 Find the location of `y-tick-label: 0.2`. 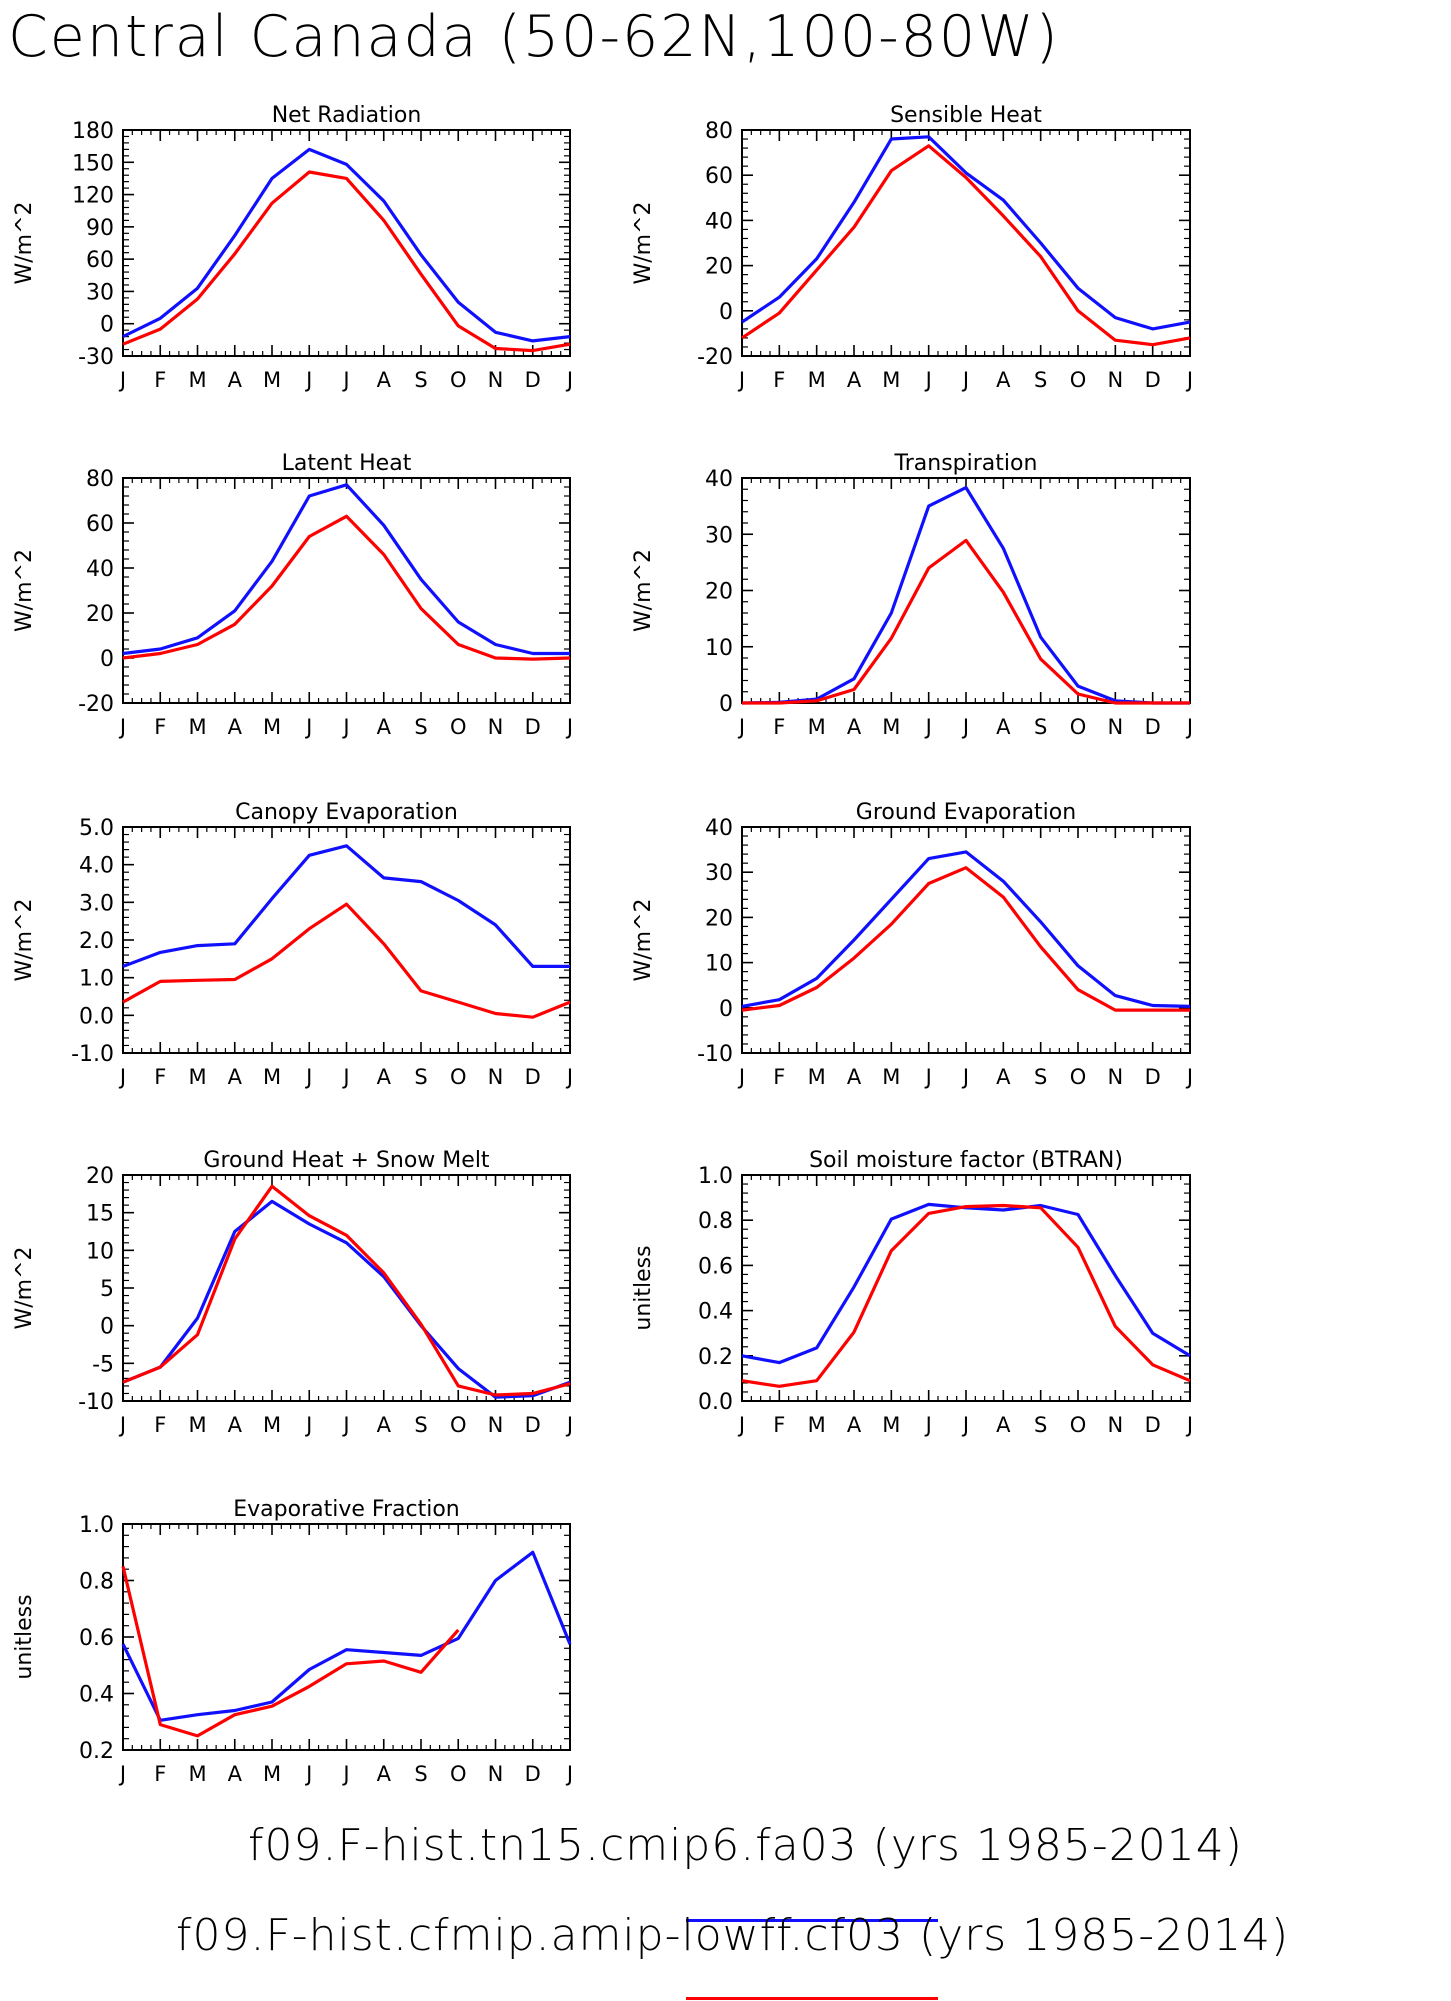

y-tick-label: 0.2 is located at coordinates (96, 1751).